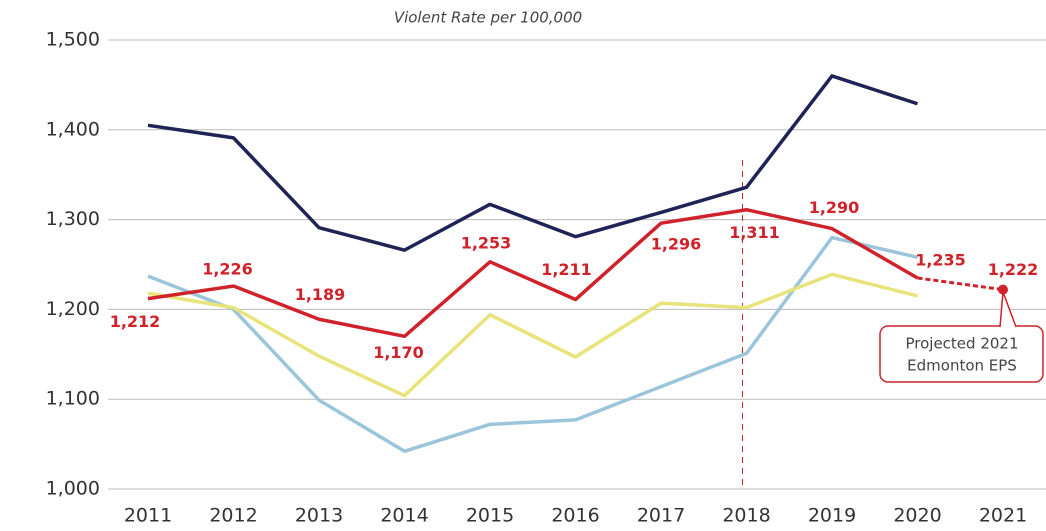 Image resolution: width=1046 pixels, height=531 pixels. Describe the element at coordinates (135, 321) in the screenshot. I see `data-label: 1,212` at that location.